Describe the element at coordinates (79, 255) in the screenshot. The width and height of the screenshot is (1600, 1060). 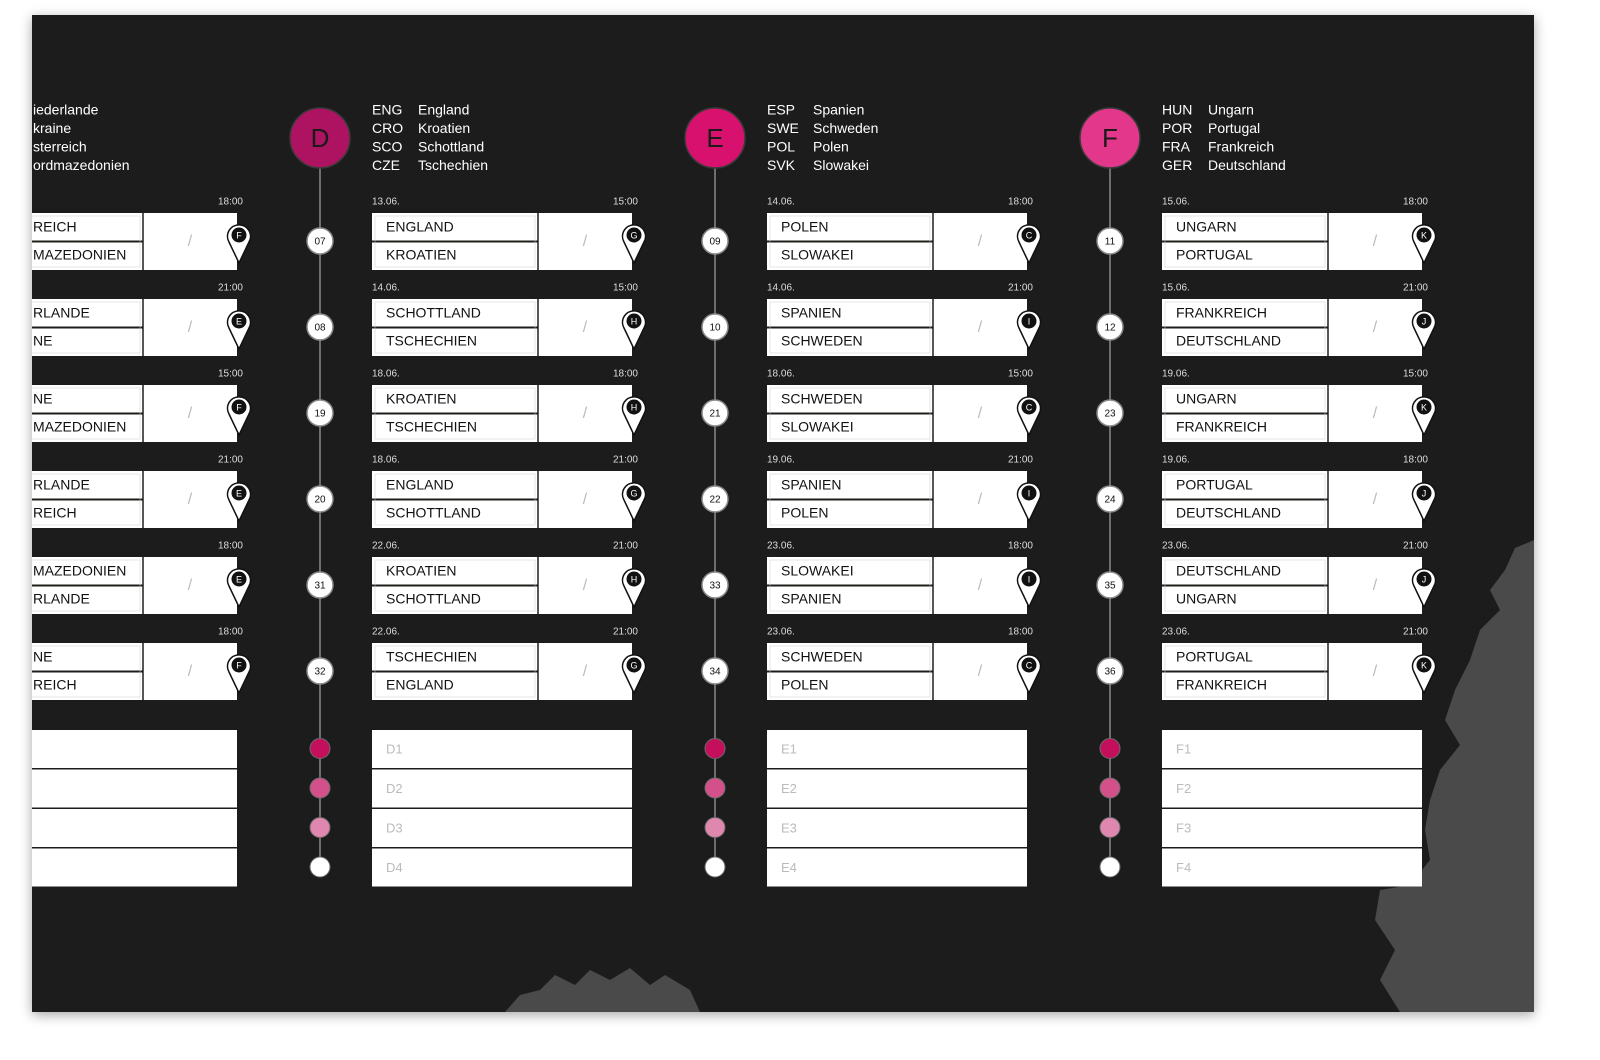
I see `away-team: MAZEDONIEN` at that location.